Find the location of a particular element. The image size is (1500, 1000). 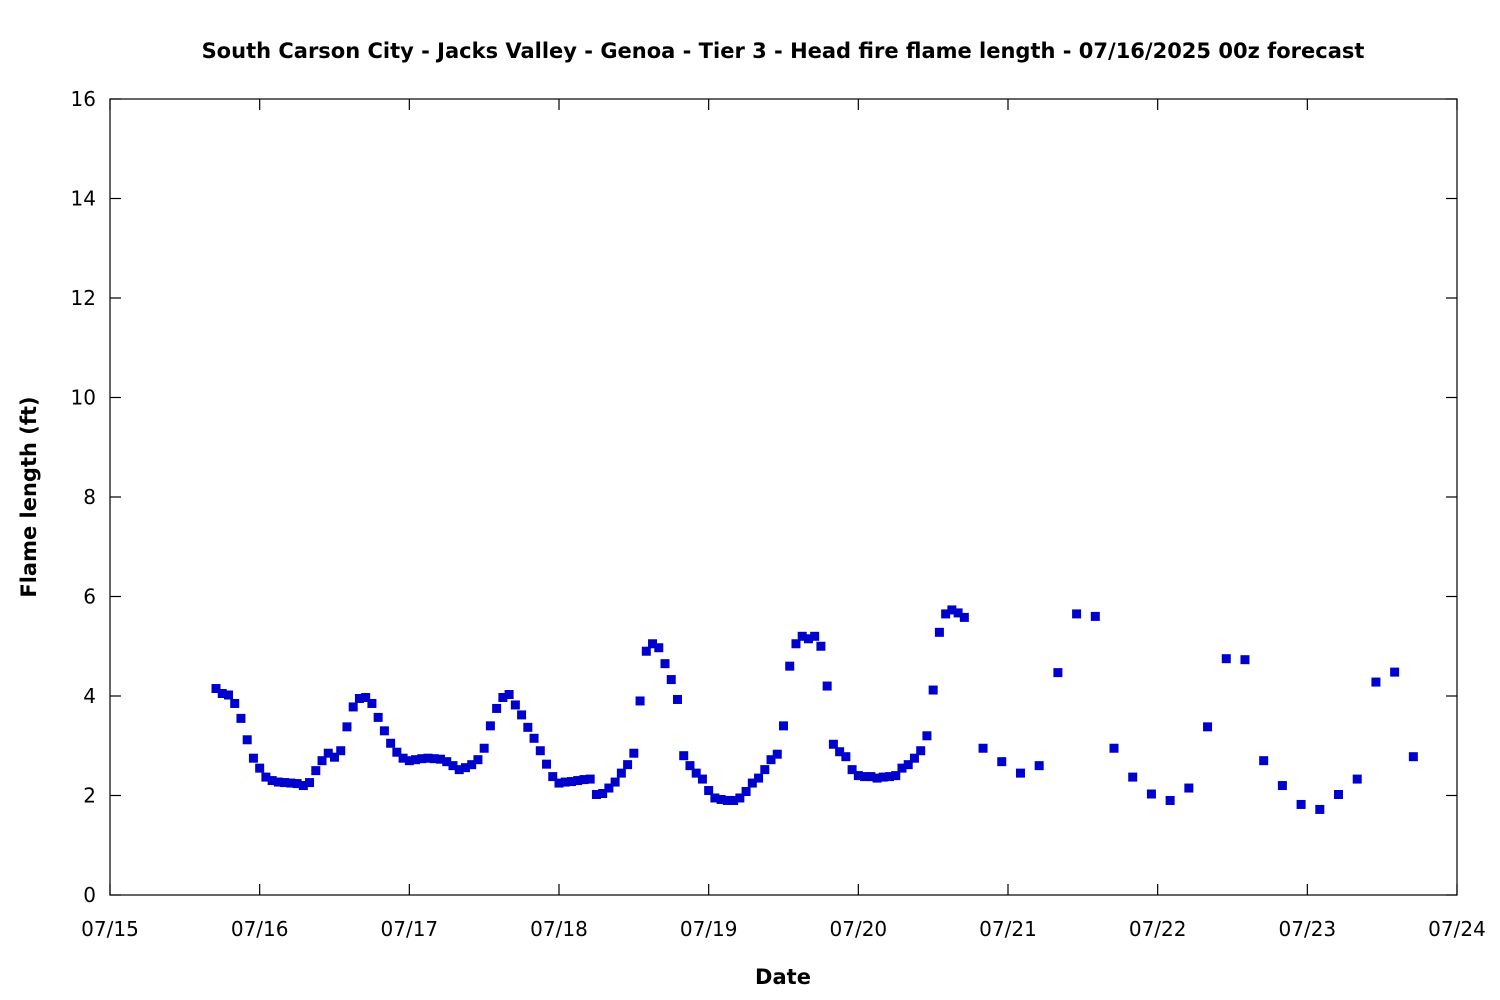

x-tick-label: 07/24 is located at coordinates (1457, 929).